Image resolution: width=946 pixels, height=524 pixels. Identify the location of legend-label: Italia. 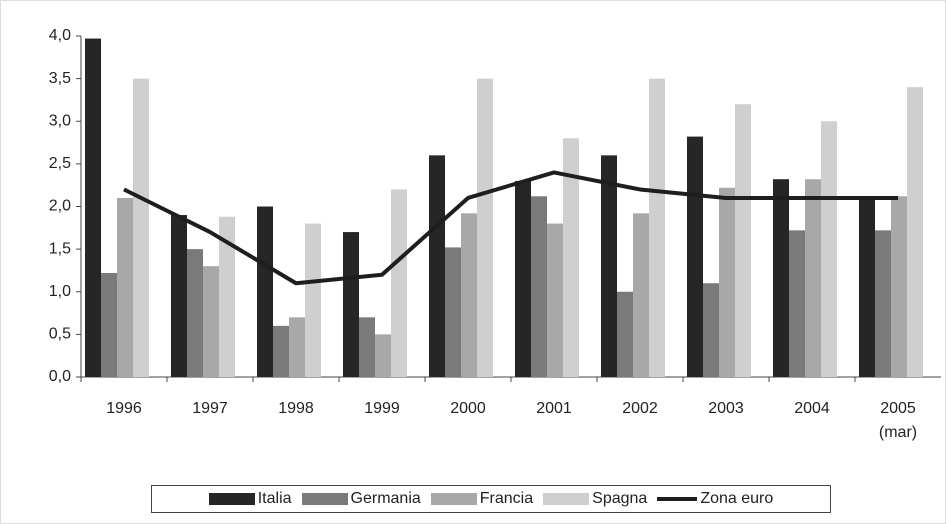
(274, 498).